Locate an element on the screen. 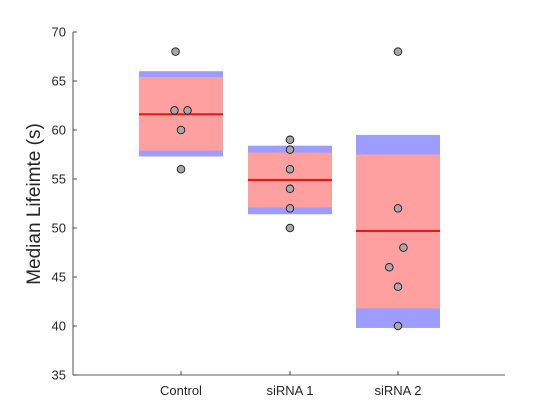  y-axis-label: Median Lifeimte (s) is located at coordinates (34, 204).